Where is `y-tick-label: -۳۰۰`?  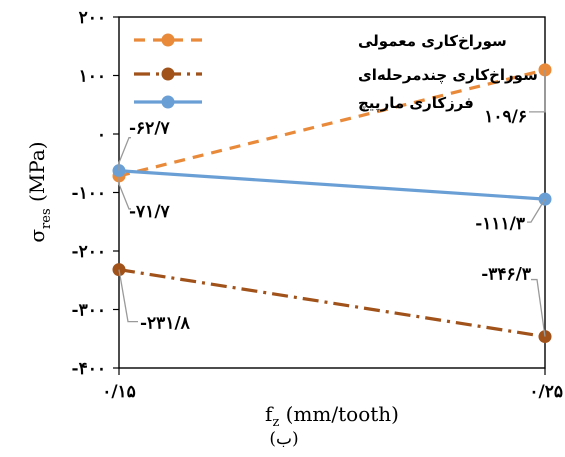
y-tick-label: -۳۰۰ is located at coordinates (89, 311).